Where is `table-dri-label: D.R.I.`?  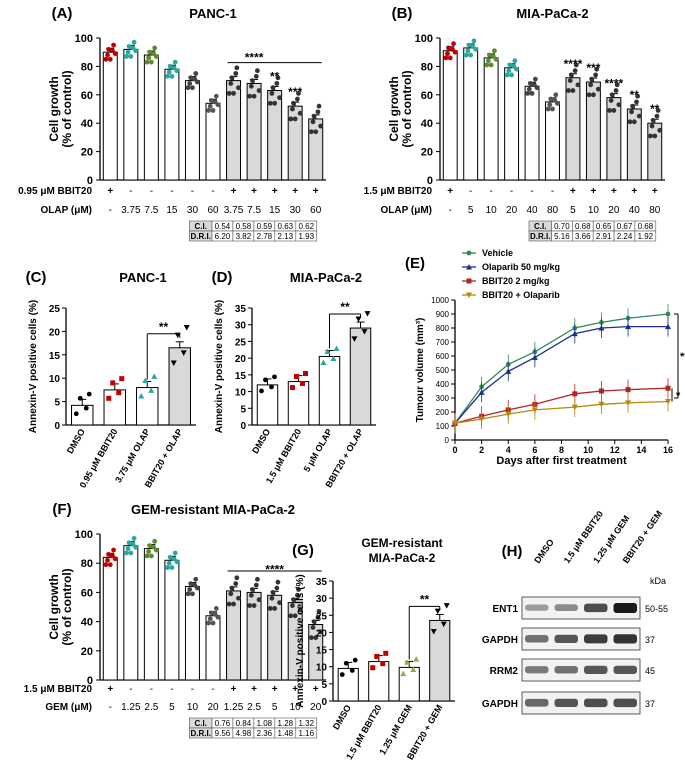 table-dri-label: D.R.I. is located at coordinates (200, 733).